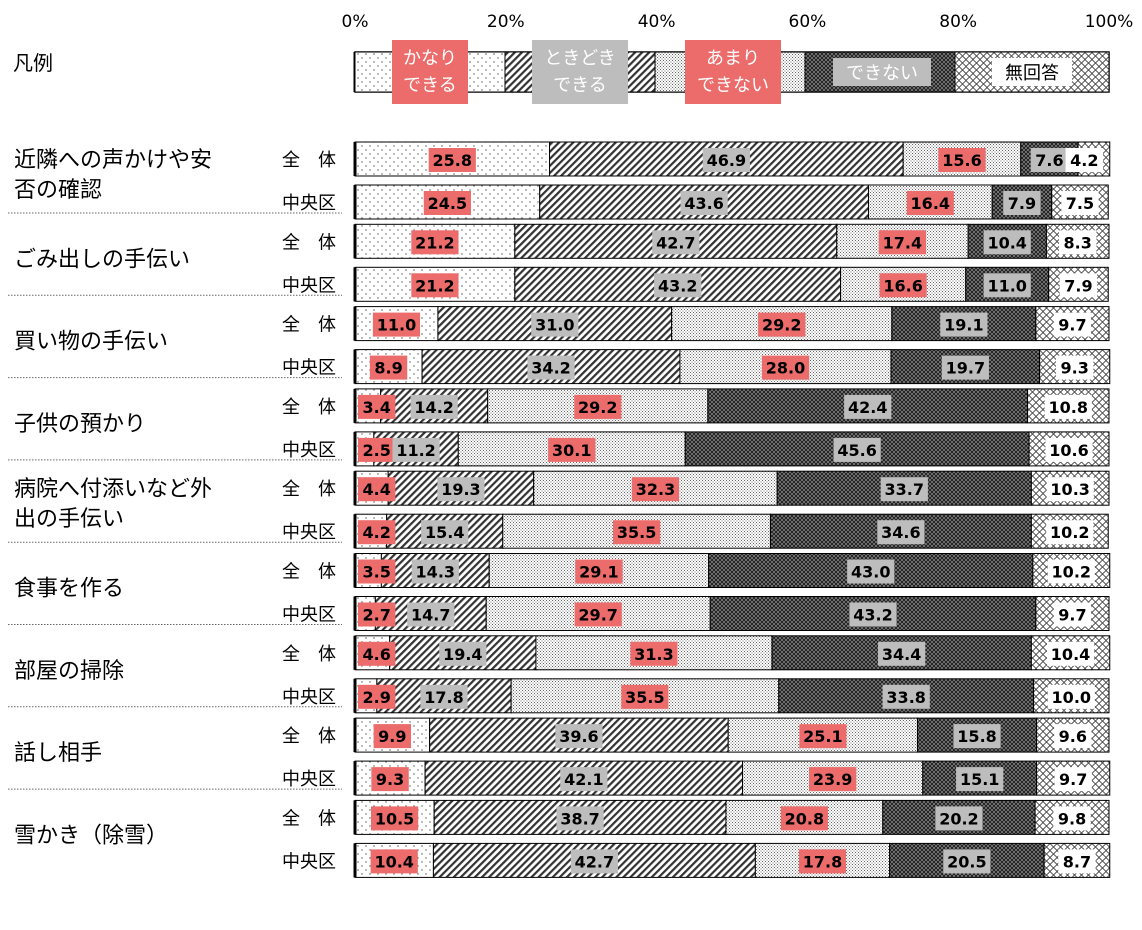 This screenshot has width=1142, height=930. What do you see at coordinates (808, 22) in the screenshot?
I see `x-tick-label: 60%` at bounding box center [808, 22].